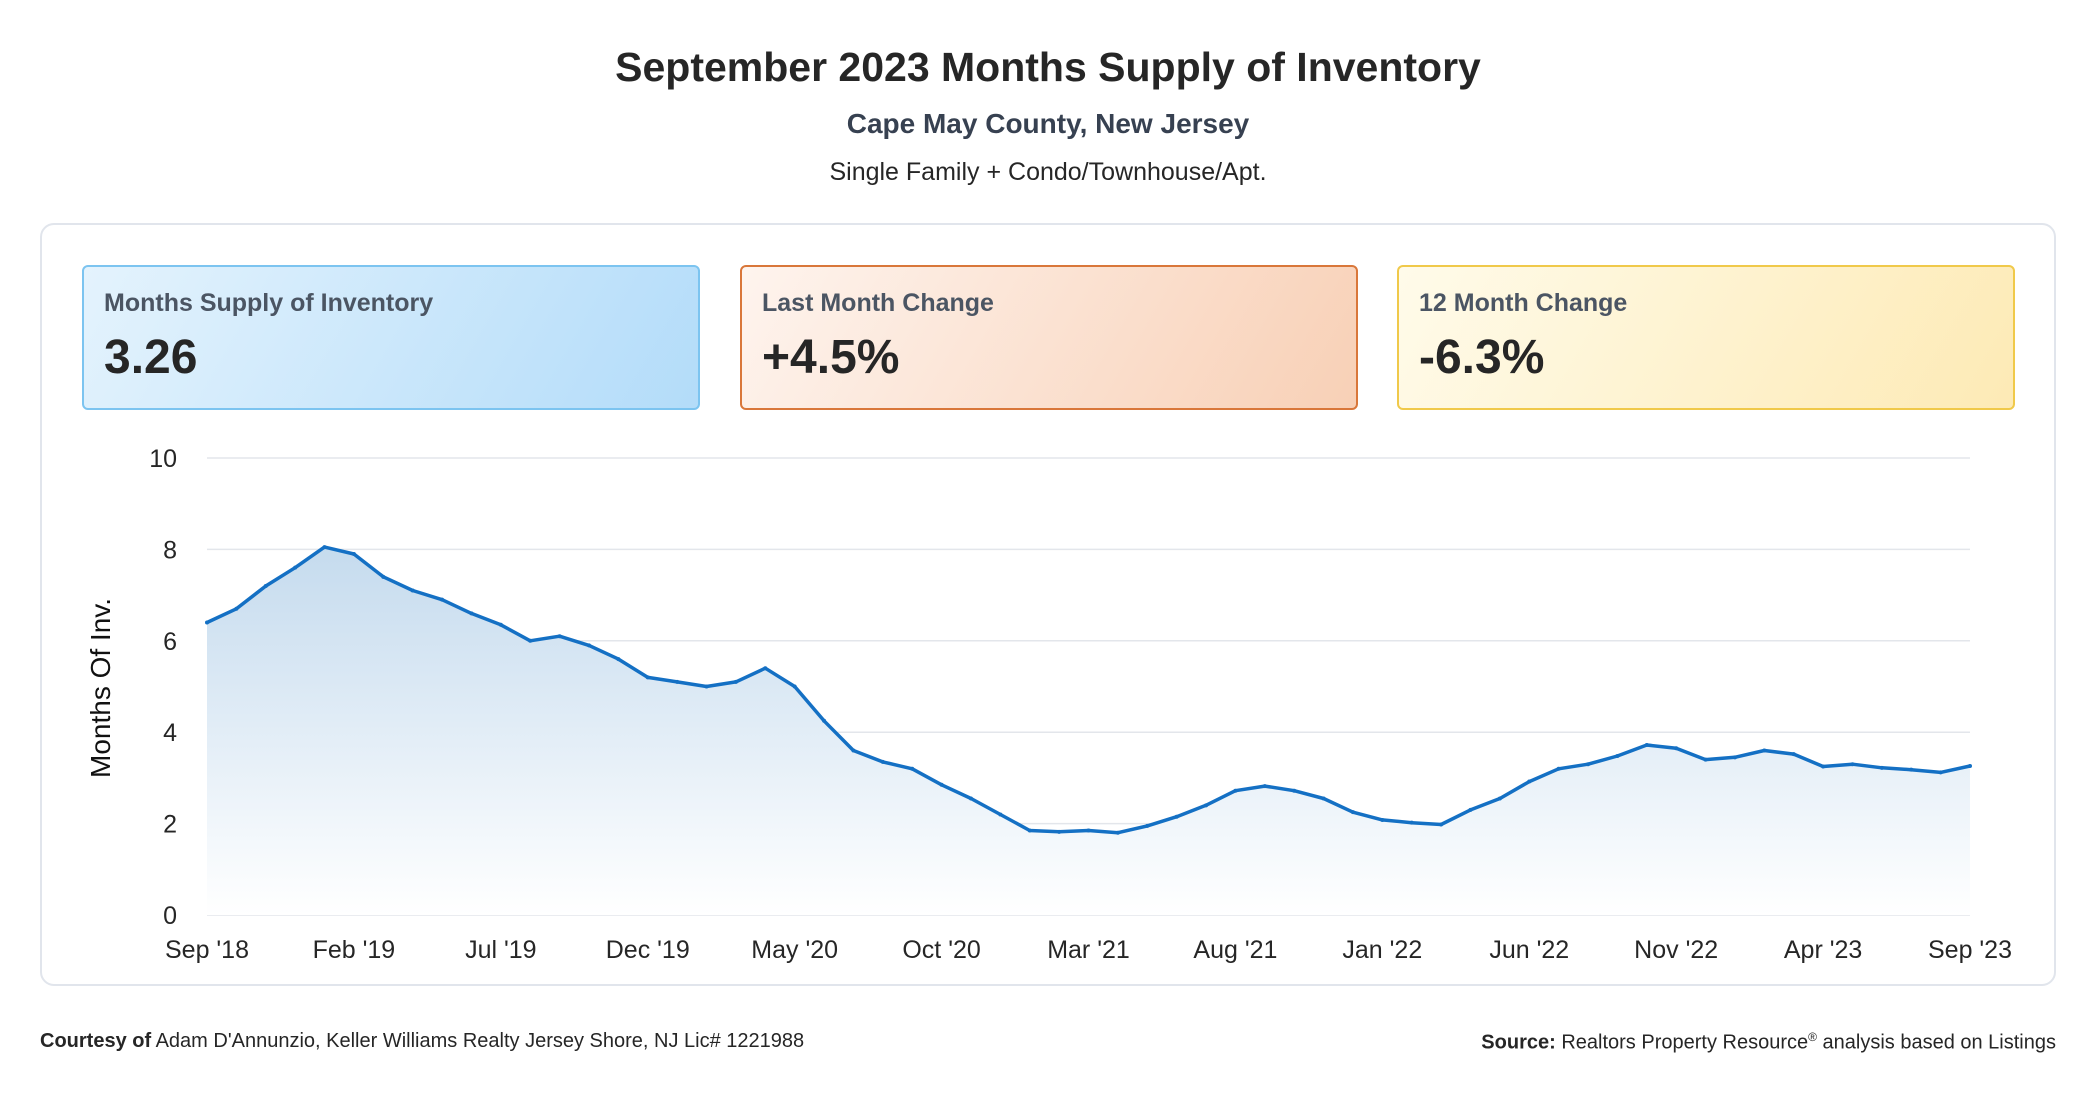 The width and height of the screenshot is (2096, 1100). I want to click on x-tick-label: Mar '21, so click(1088, 950).